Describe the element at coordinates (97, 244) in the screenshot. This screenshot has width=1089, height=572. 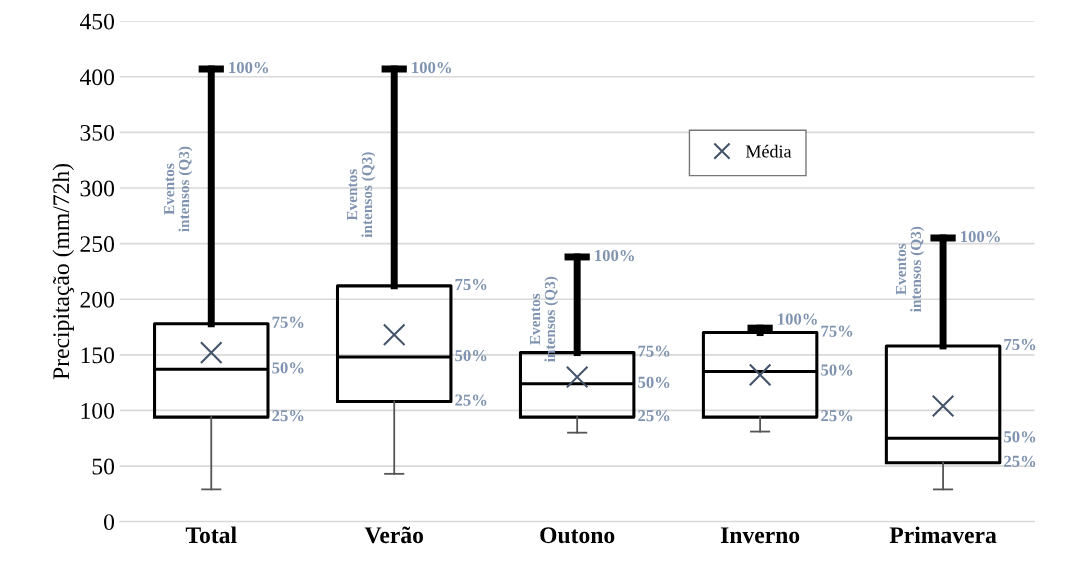
I see `y-tick-label: 250` at that location.